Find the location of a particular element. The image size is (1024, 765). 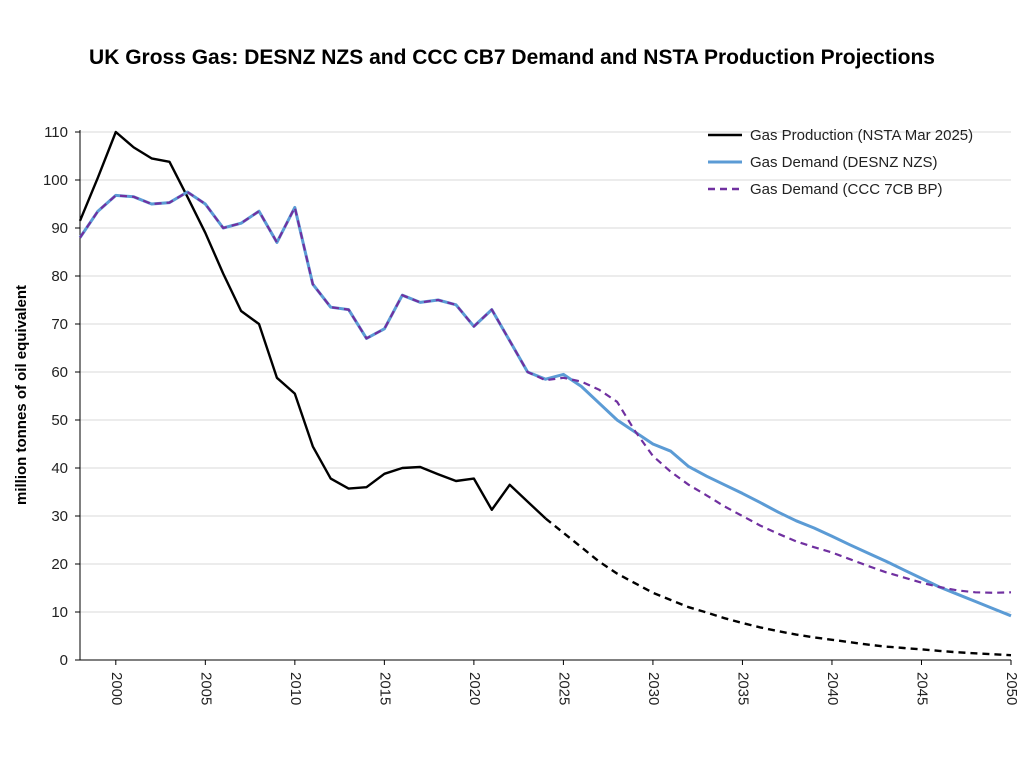

legend-label: Gas Demand (DESNZ NZS) is located at coordinates (844, 162).